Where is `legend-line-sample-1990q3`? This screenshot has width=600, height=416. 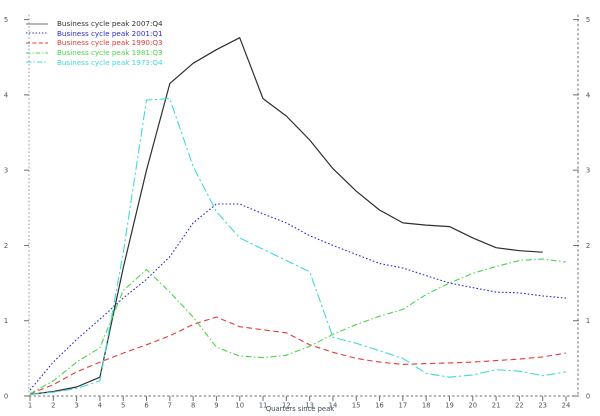 legend-line-sample-1990q3 is located at coordinates (37, 43).